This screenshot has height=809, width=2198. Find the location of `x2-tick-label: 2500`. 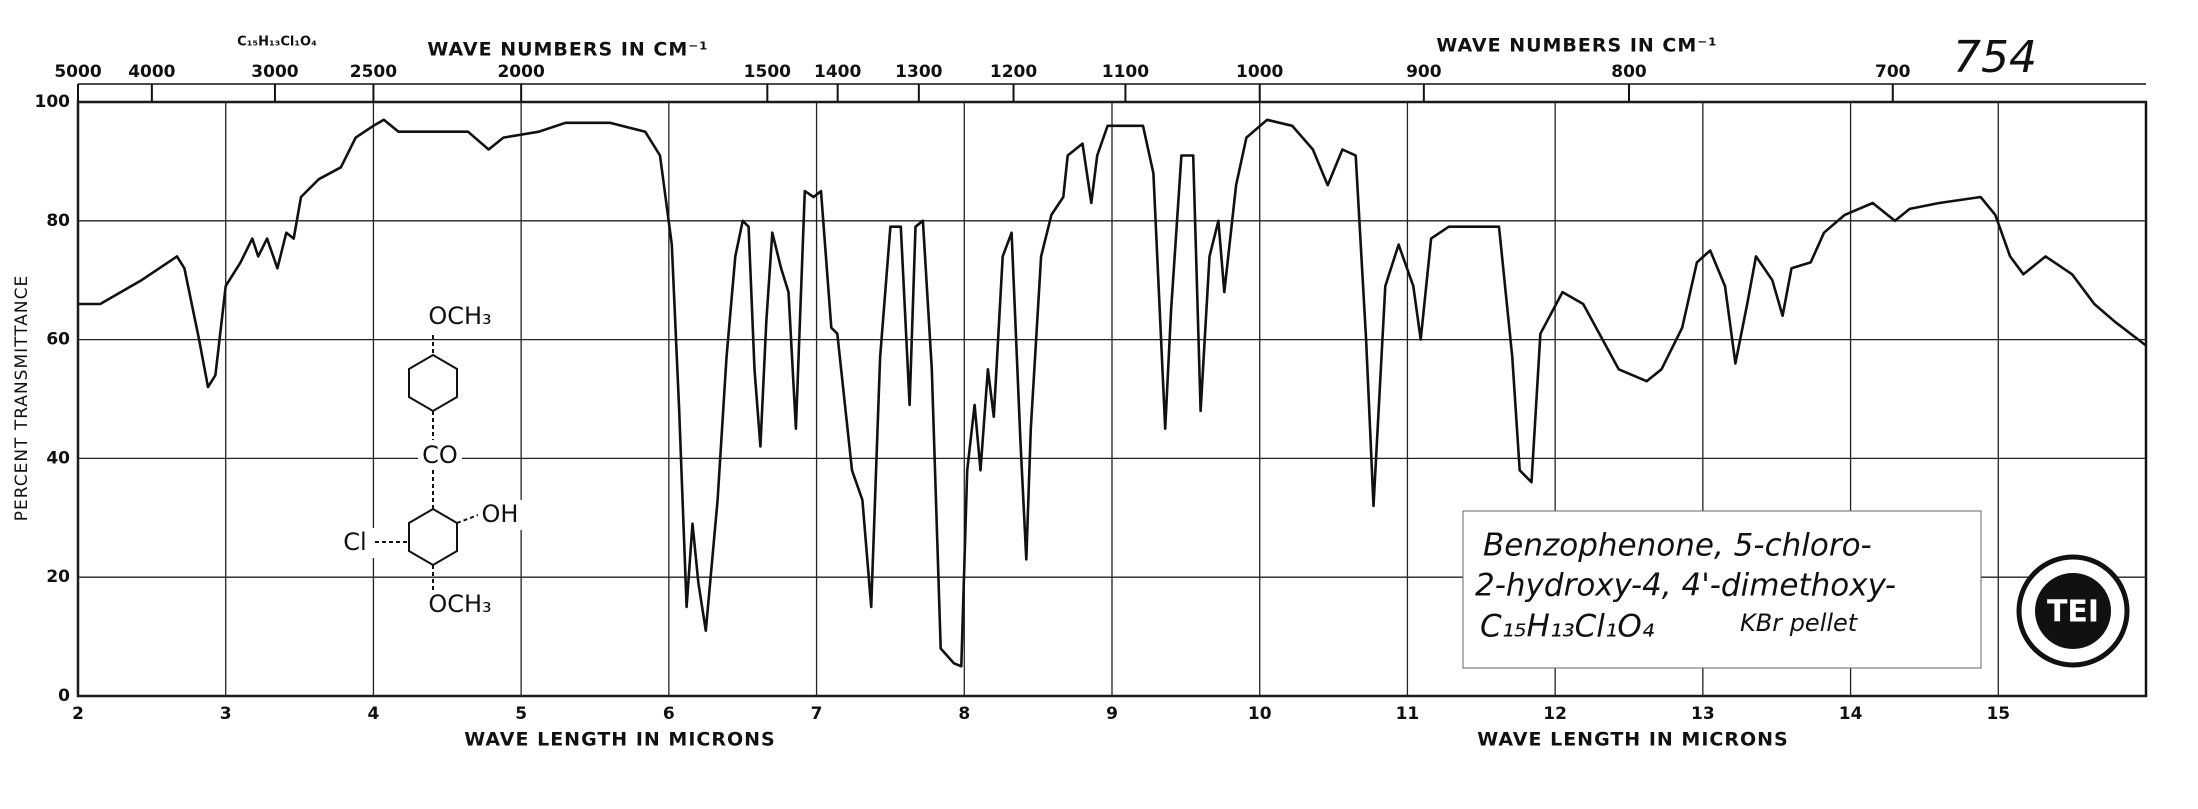

x2-tick-label: 2500 is located at coordinates (373, 72).